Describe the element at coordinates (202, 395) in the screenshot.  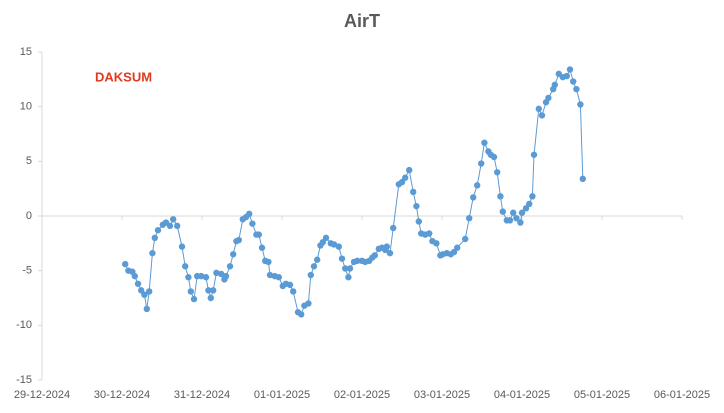
I see `x-tick-label: 31-12-2024` at that location.